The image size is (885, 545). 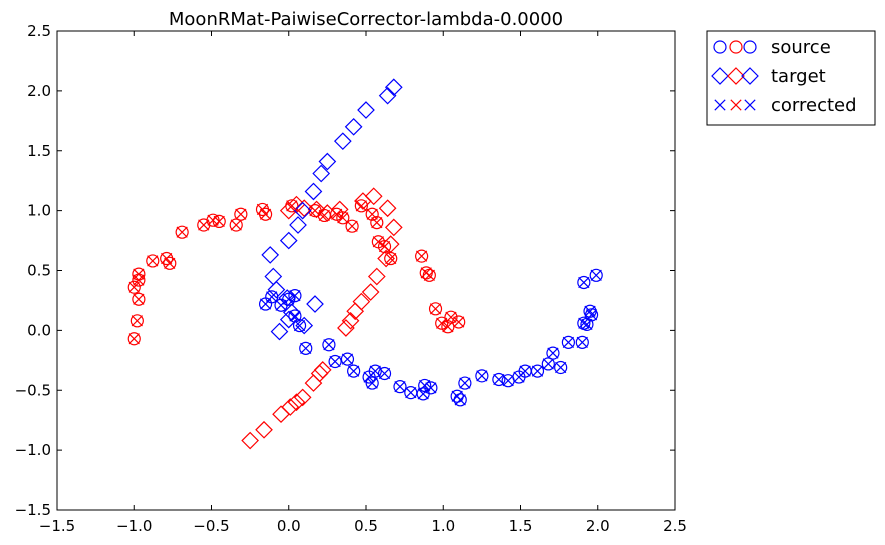 I want to click on y-tick-label: −0.5, so click(x=33, y=390).